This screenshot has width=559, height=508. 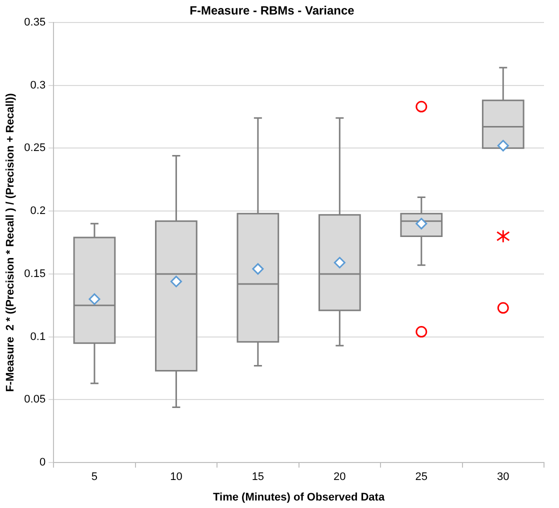 What do you see at coordinates (38, 336) in the screenshot?
I see `y-tick-label: 0.1` at bounding box center [38, 336].